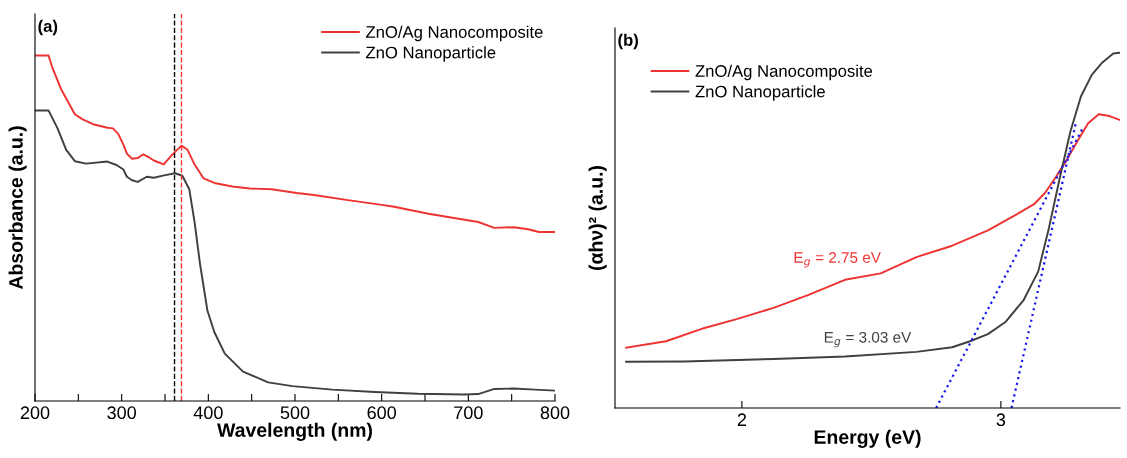 Image resolution: width=1127 pixels, height=458 pixels. Describe the element at coordinates (867, 438) in the screenshot. I see `x-axis-title: Energy (eV)` at that location.